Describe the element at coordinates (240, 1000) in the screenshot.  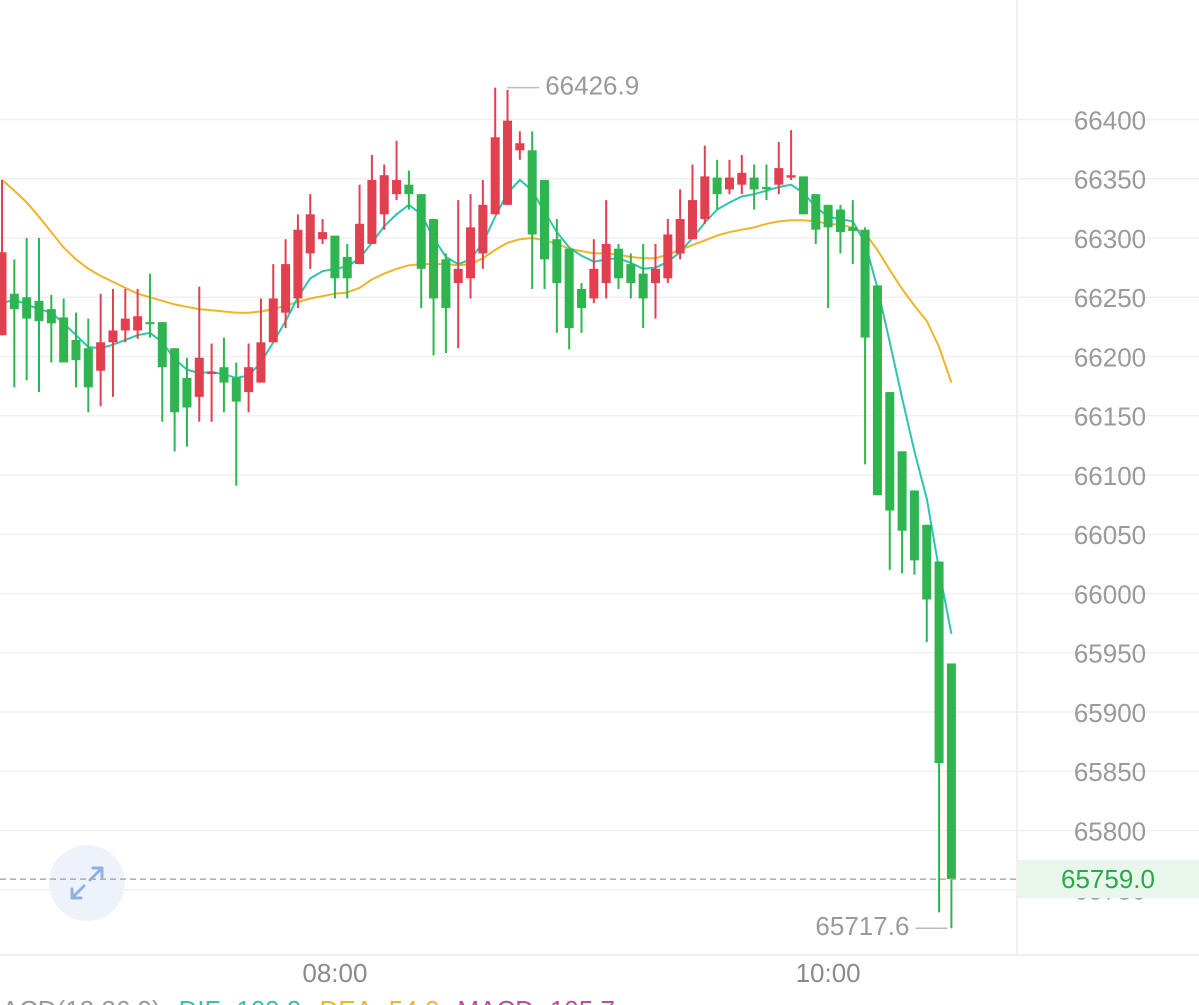
I see `indicator-label: DIF:-109.9` at that location.